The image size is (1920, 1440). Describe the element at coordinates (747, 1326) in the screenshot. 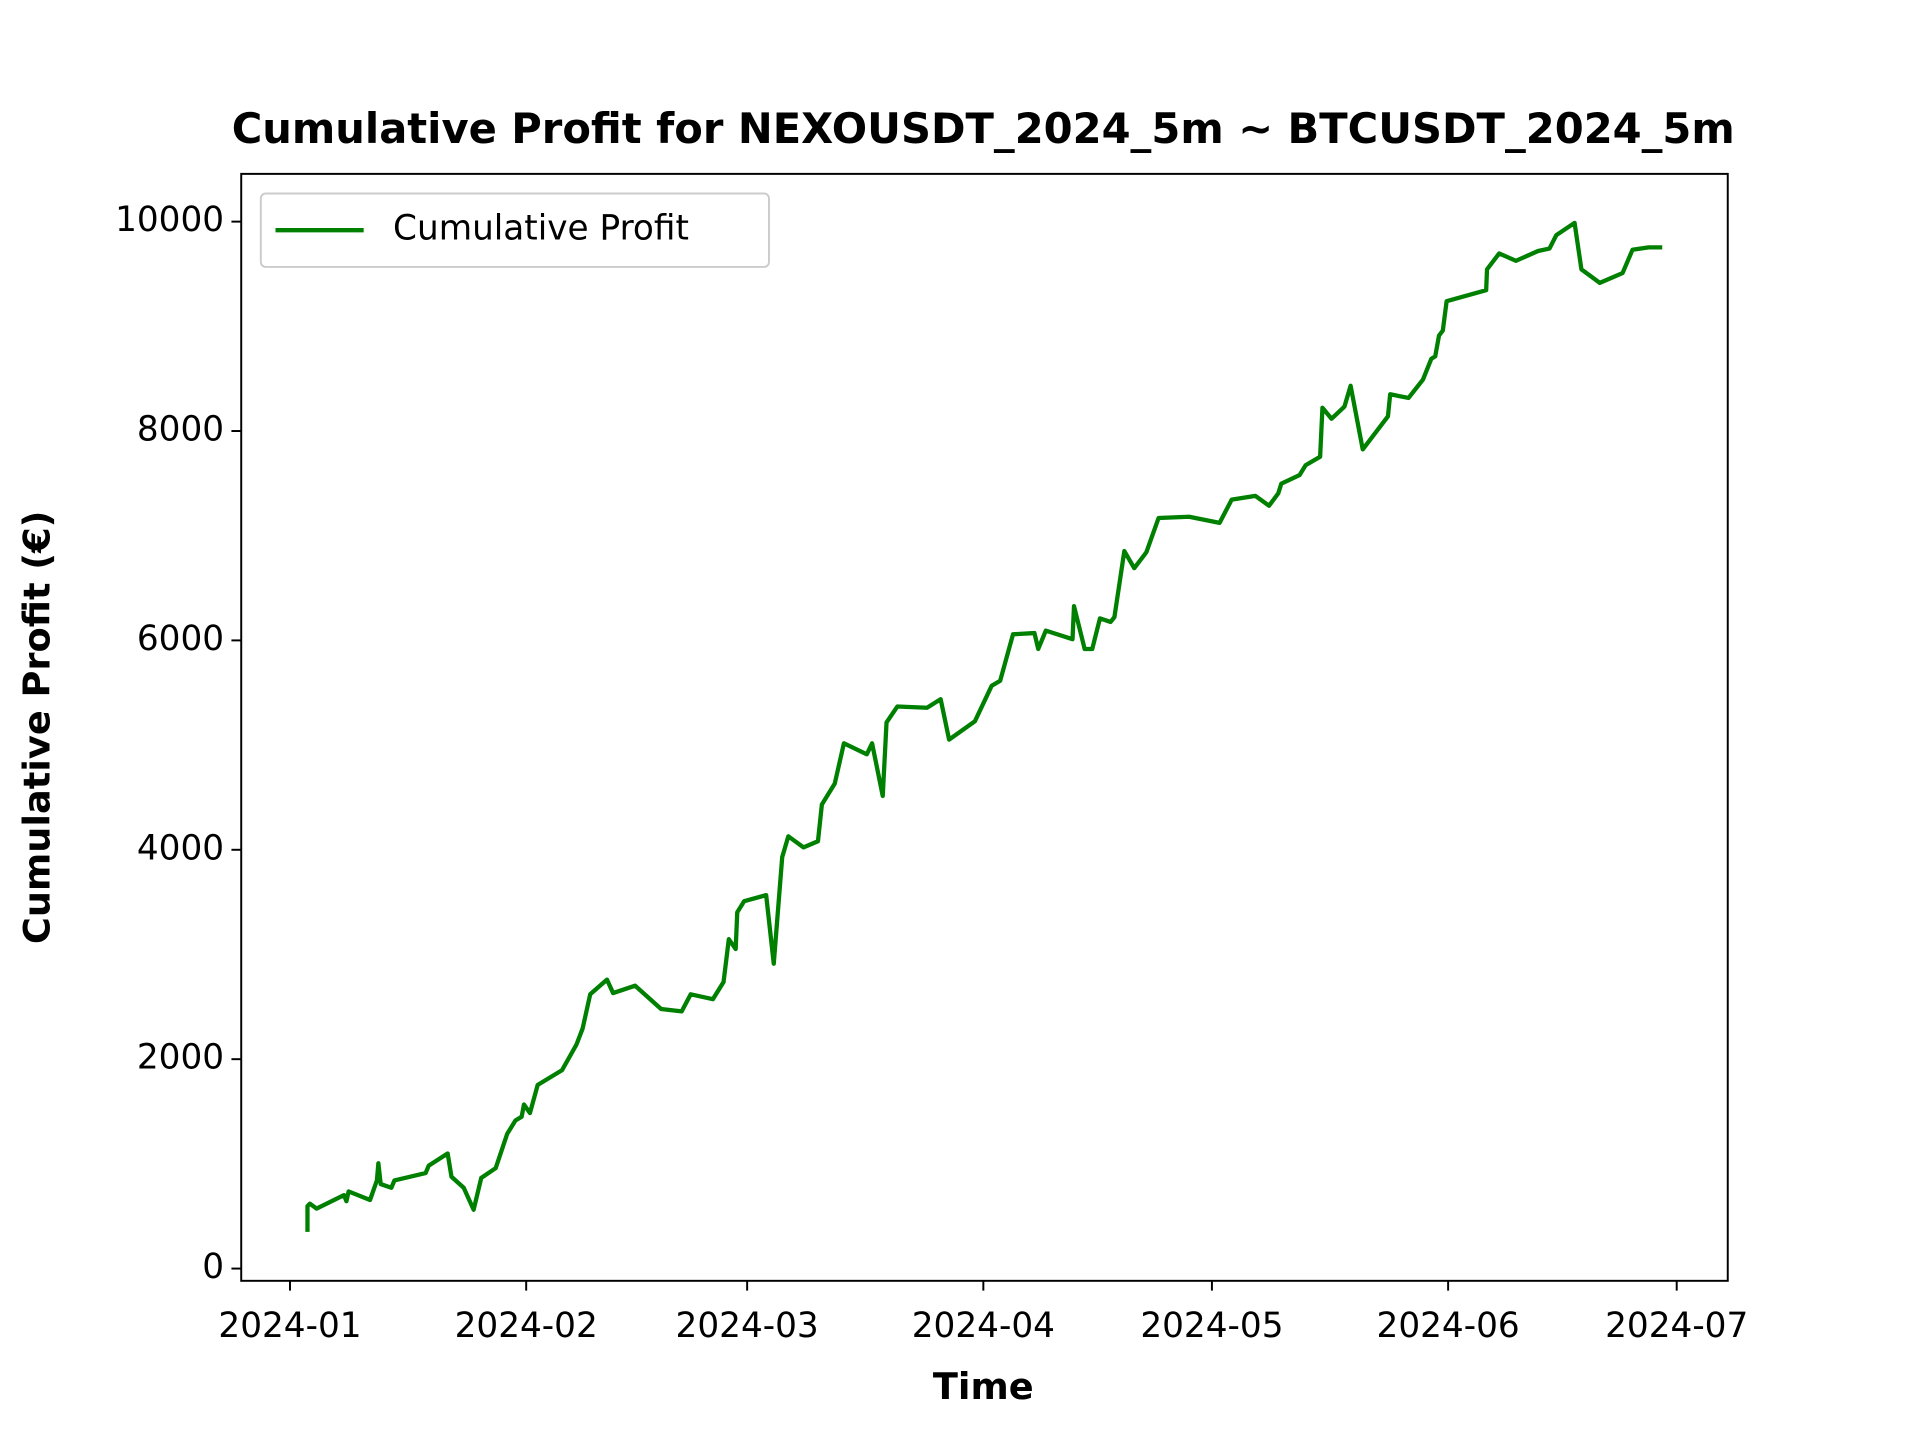

I see `x-tick-label: 2024-03` at that location.